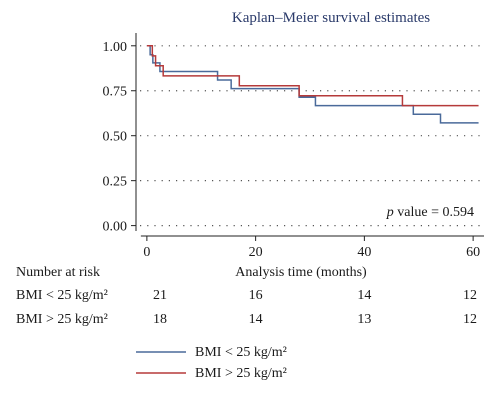 This screenshot has width=500, height=401. What do you see at coordinates (241, 373) in the screenshot?
I see `legend-label: BMI > 25 kg/m²` at bounding box center [241, 373].